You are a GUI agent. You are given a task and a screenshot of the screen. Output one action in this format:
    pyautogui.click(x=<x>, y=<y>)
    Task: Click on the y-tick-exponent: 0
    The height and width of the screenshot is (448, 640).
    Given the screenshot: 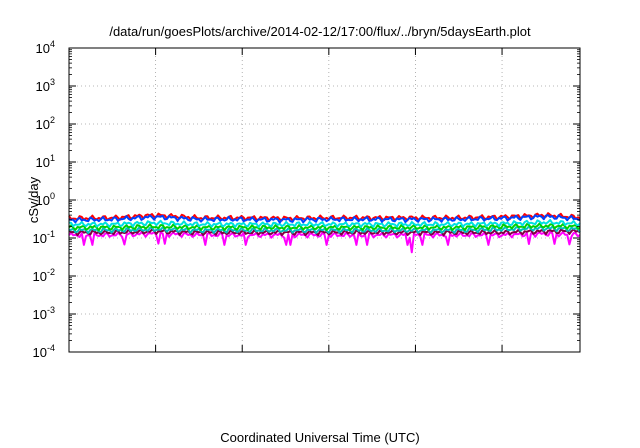 What is the action you would take?
    pyautogui.click(x=52, y=196)
    